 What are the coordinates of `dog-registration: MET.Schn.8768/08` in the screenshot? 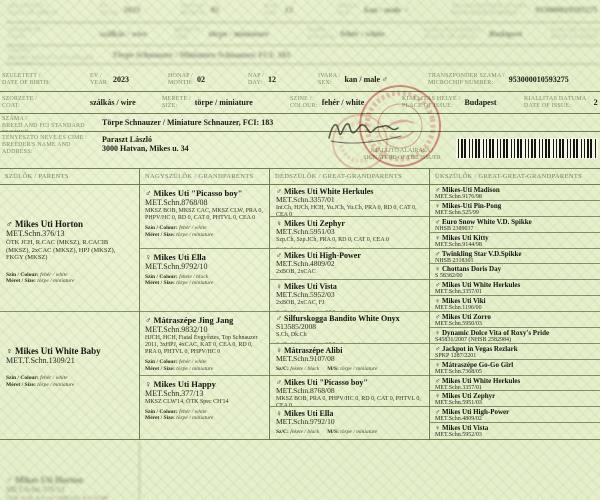 It's located at (305, 390).